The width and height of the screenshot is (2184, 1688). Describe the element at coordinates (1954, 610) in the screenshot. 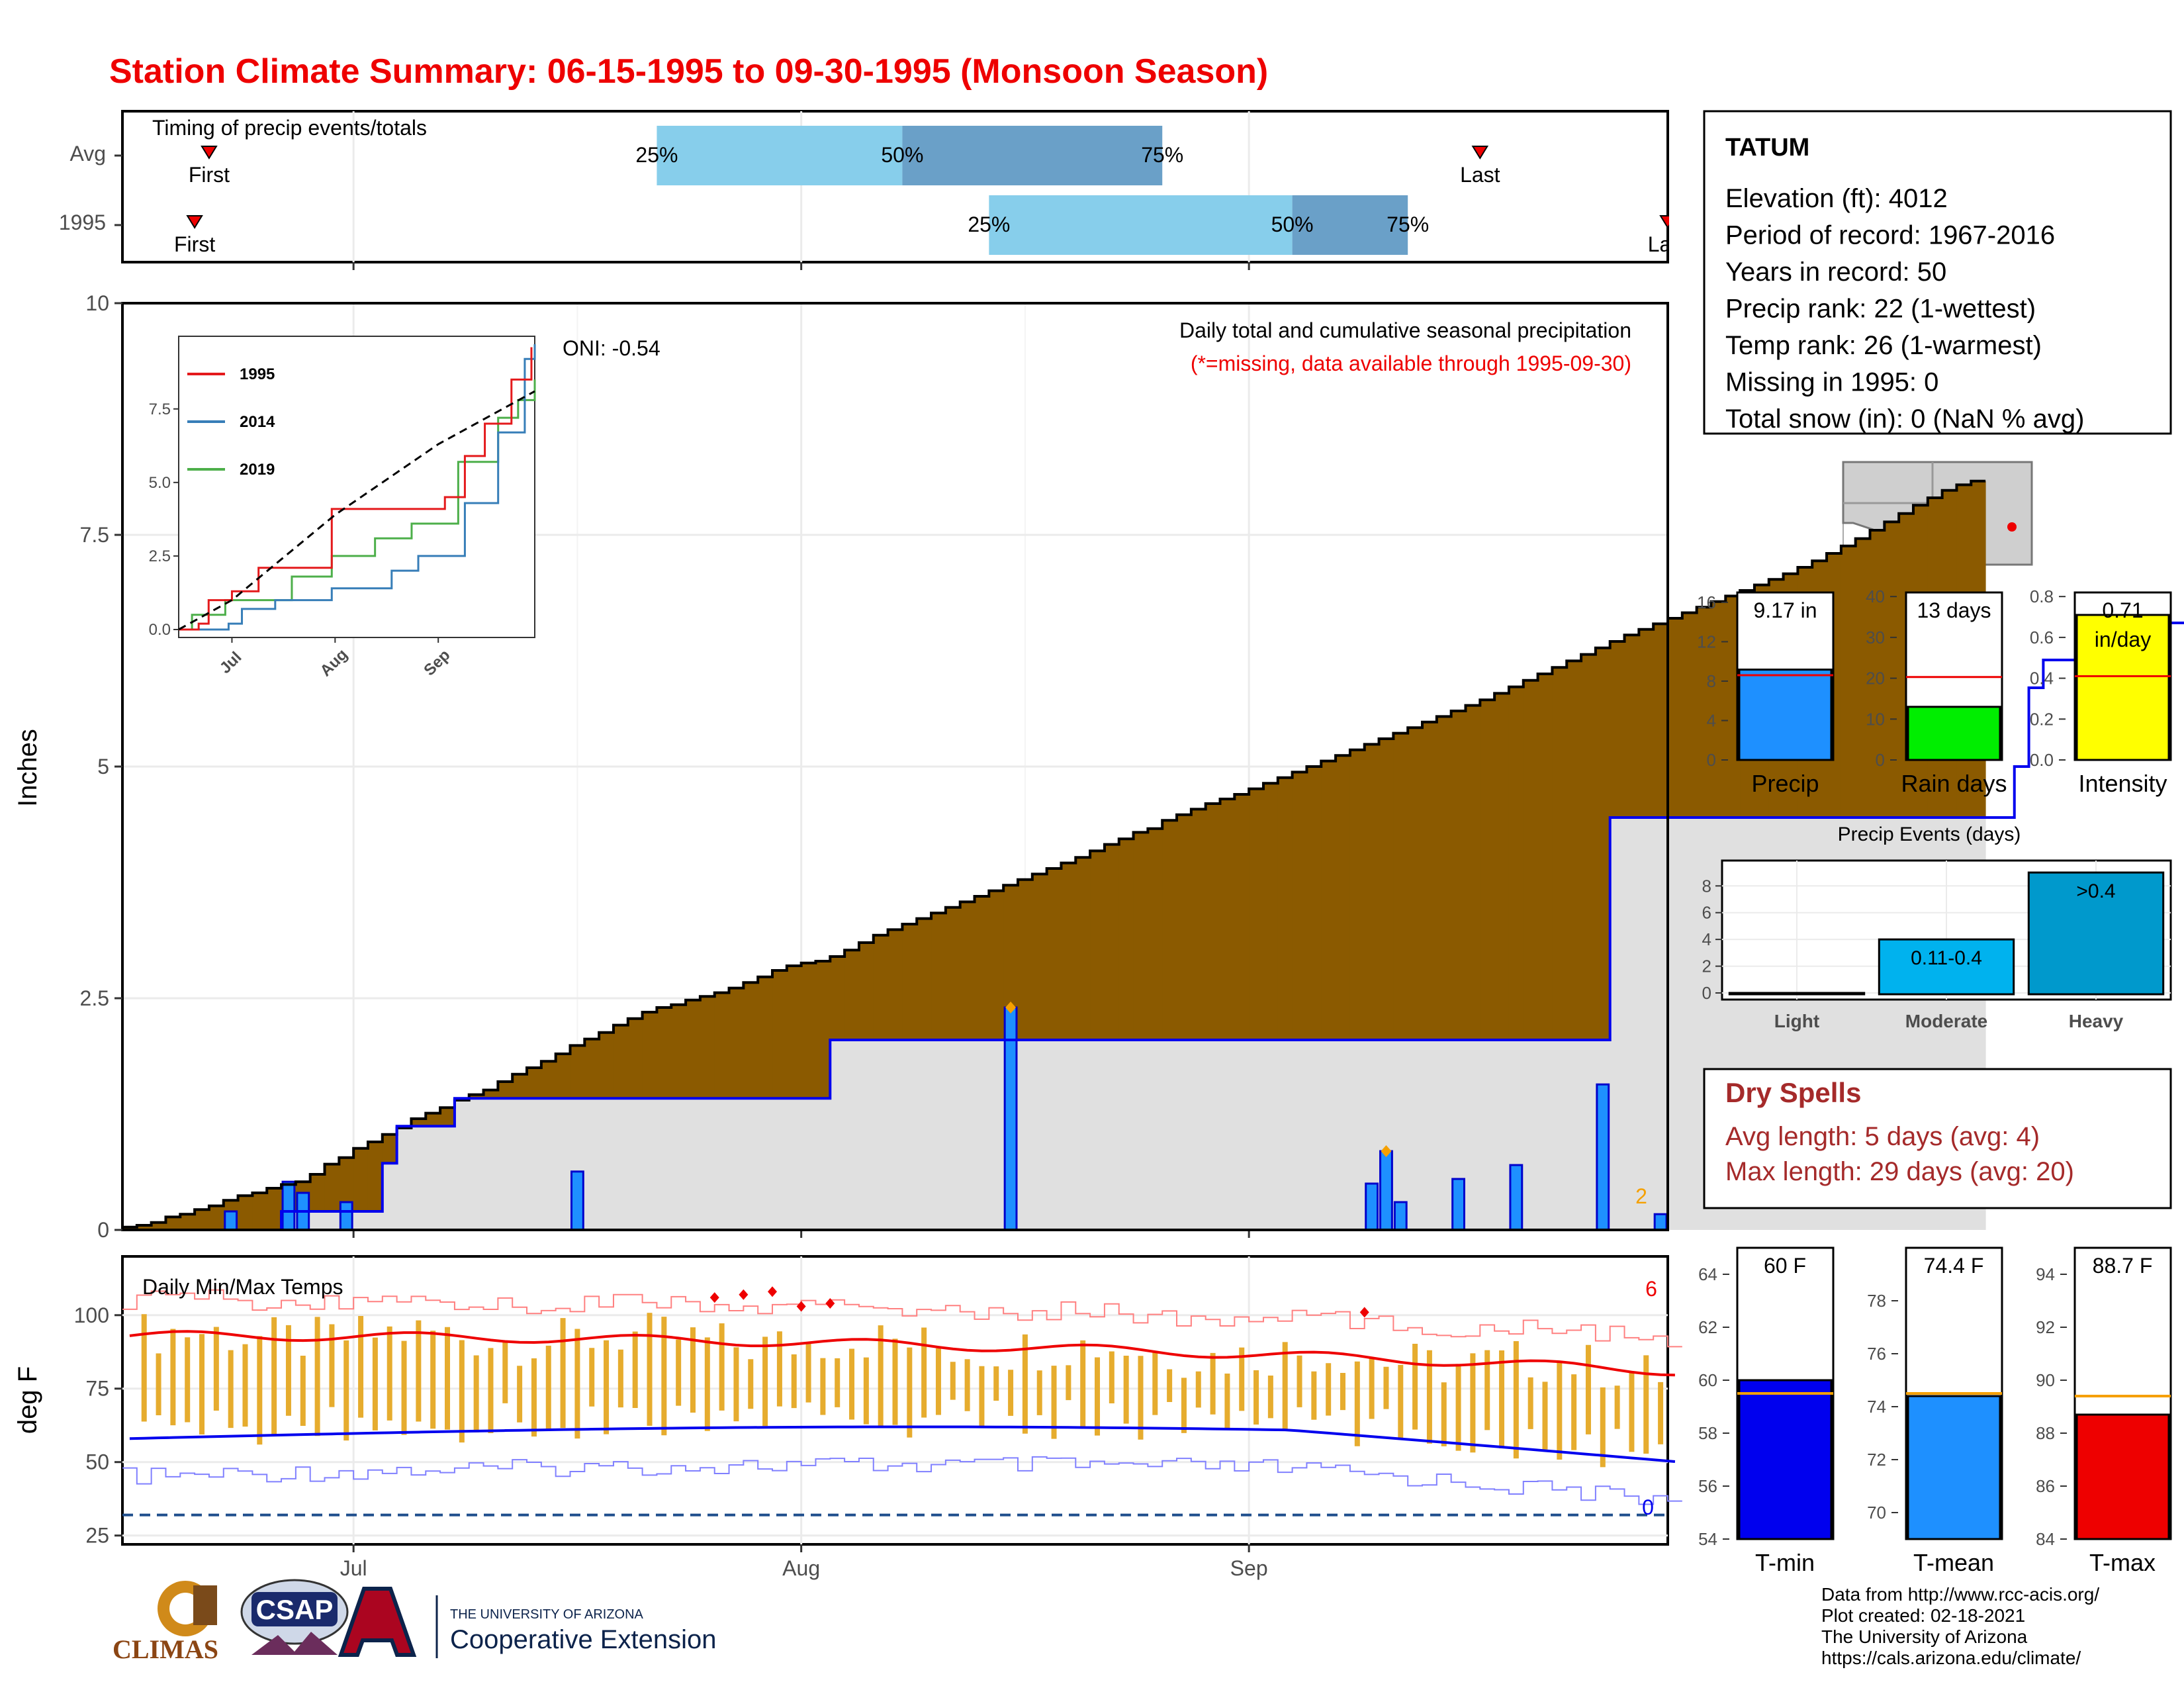

I see `bars_raindays-value-label: 13 days` at that location.